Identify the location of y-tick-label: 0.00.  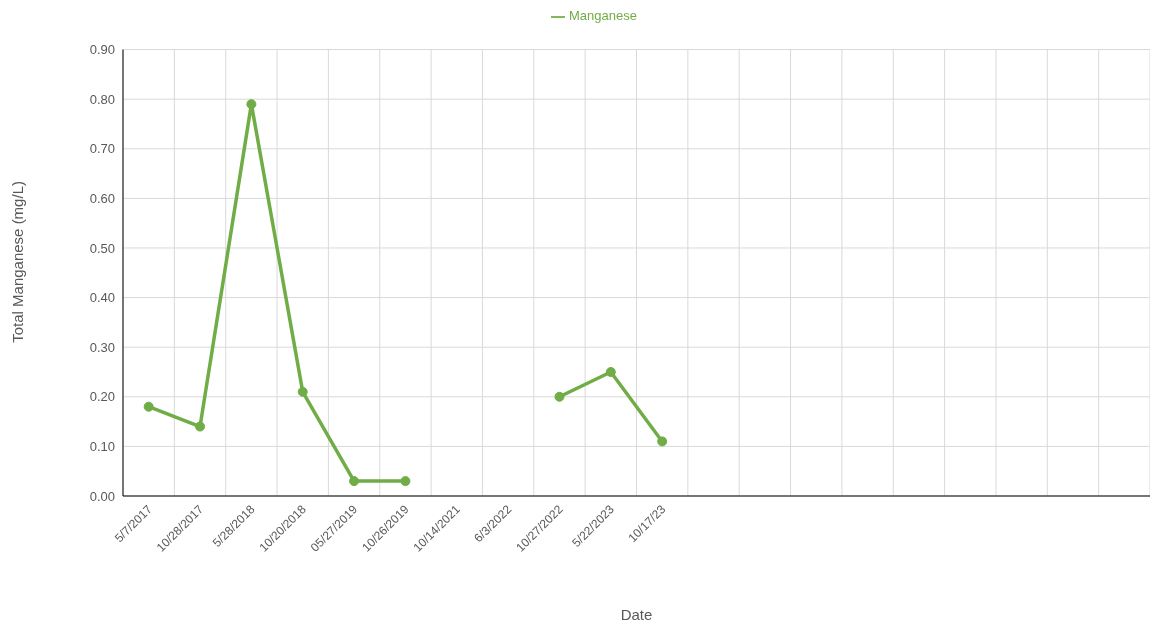
(102, 496).